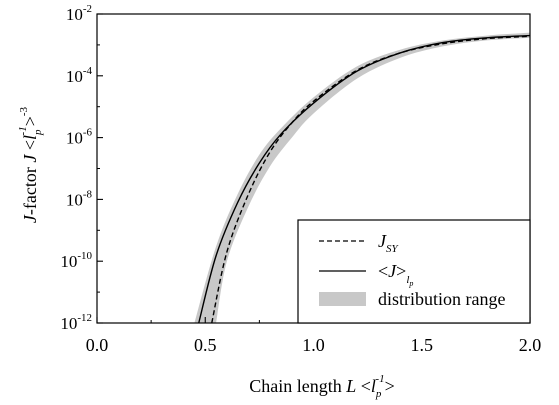  What do you see at coordinates (76, 322) in the screenshot?
I see `y-tick-label: 10⁻¹²` at bounding box center [76, 322].